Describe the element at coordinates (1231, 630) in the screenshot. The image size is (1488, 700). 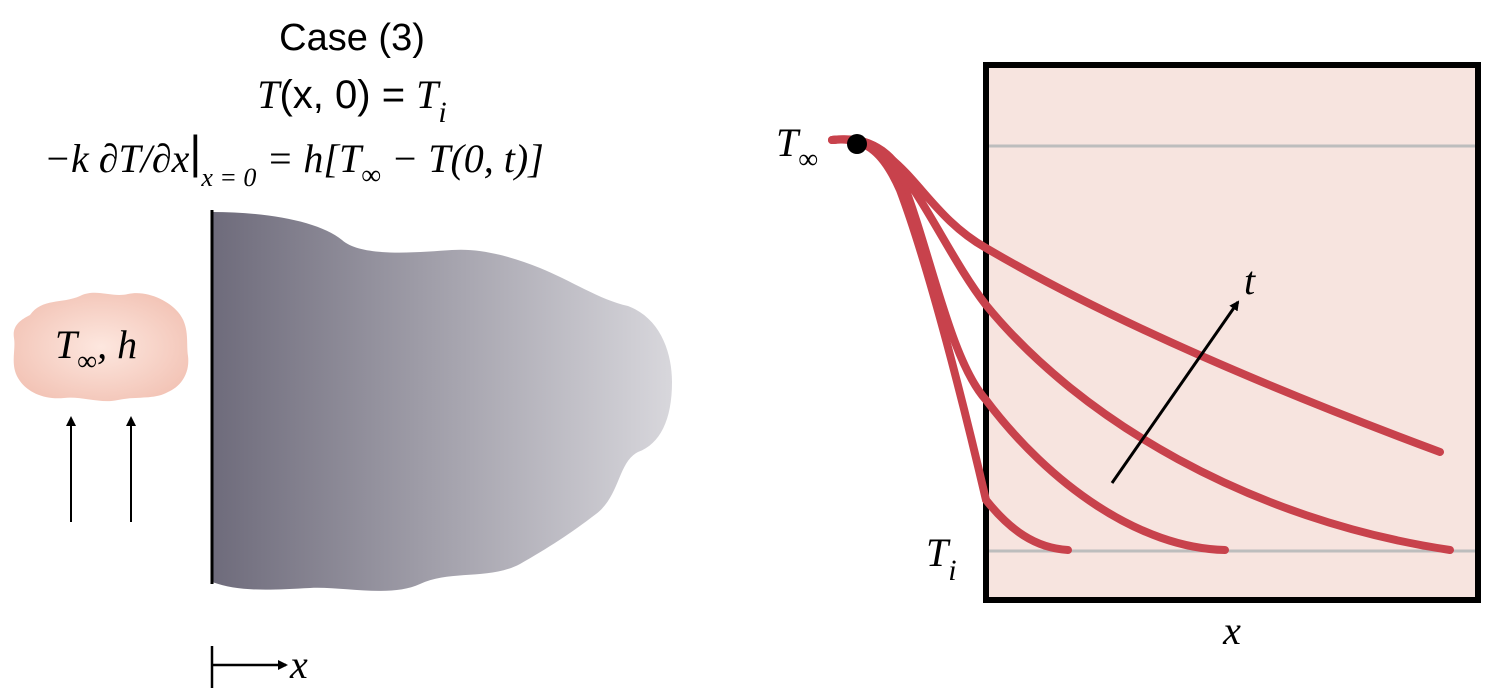
I see `plot-x-label: x` at that location.